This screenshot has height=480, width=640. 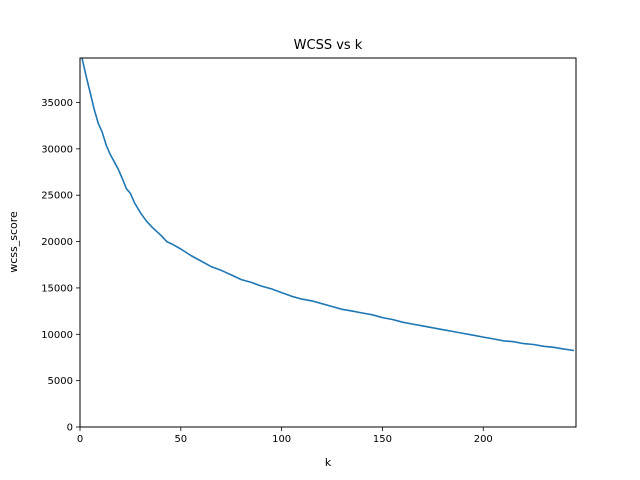 What do you see at coordinates (60, 381) in the screenshot?
I see `y-tick-label: 5000` at bounding box center [60, 381].